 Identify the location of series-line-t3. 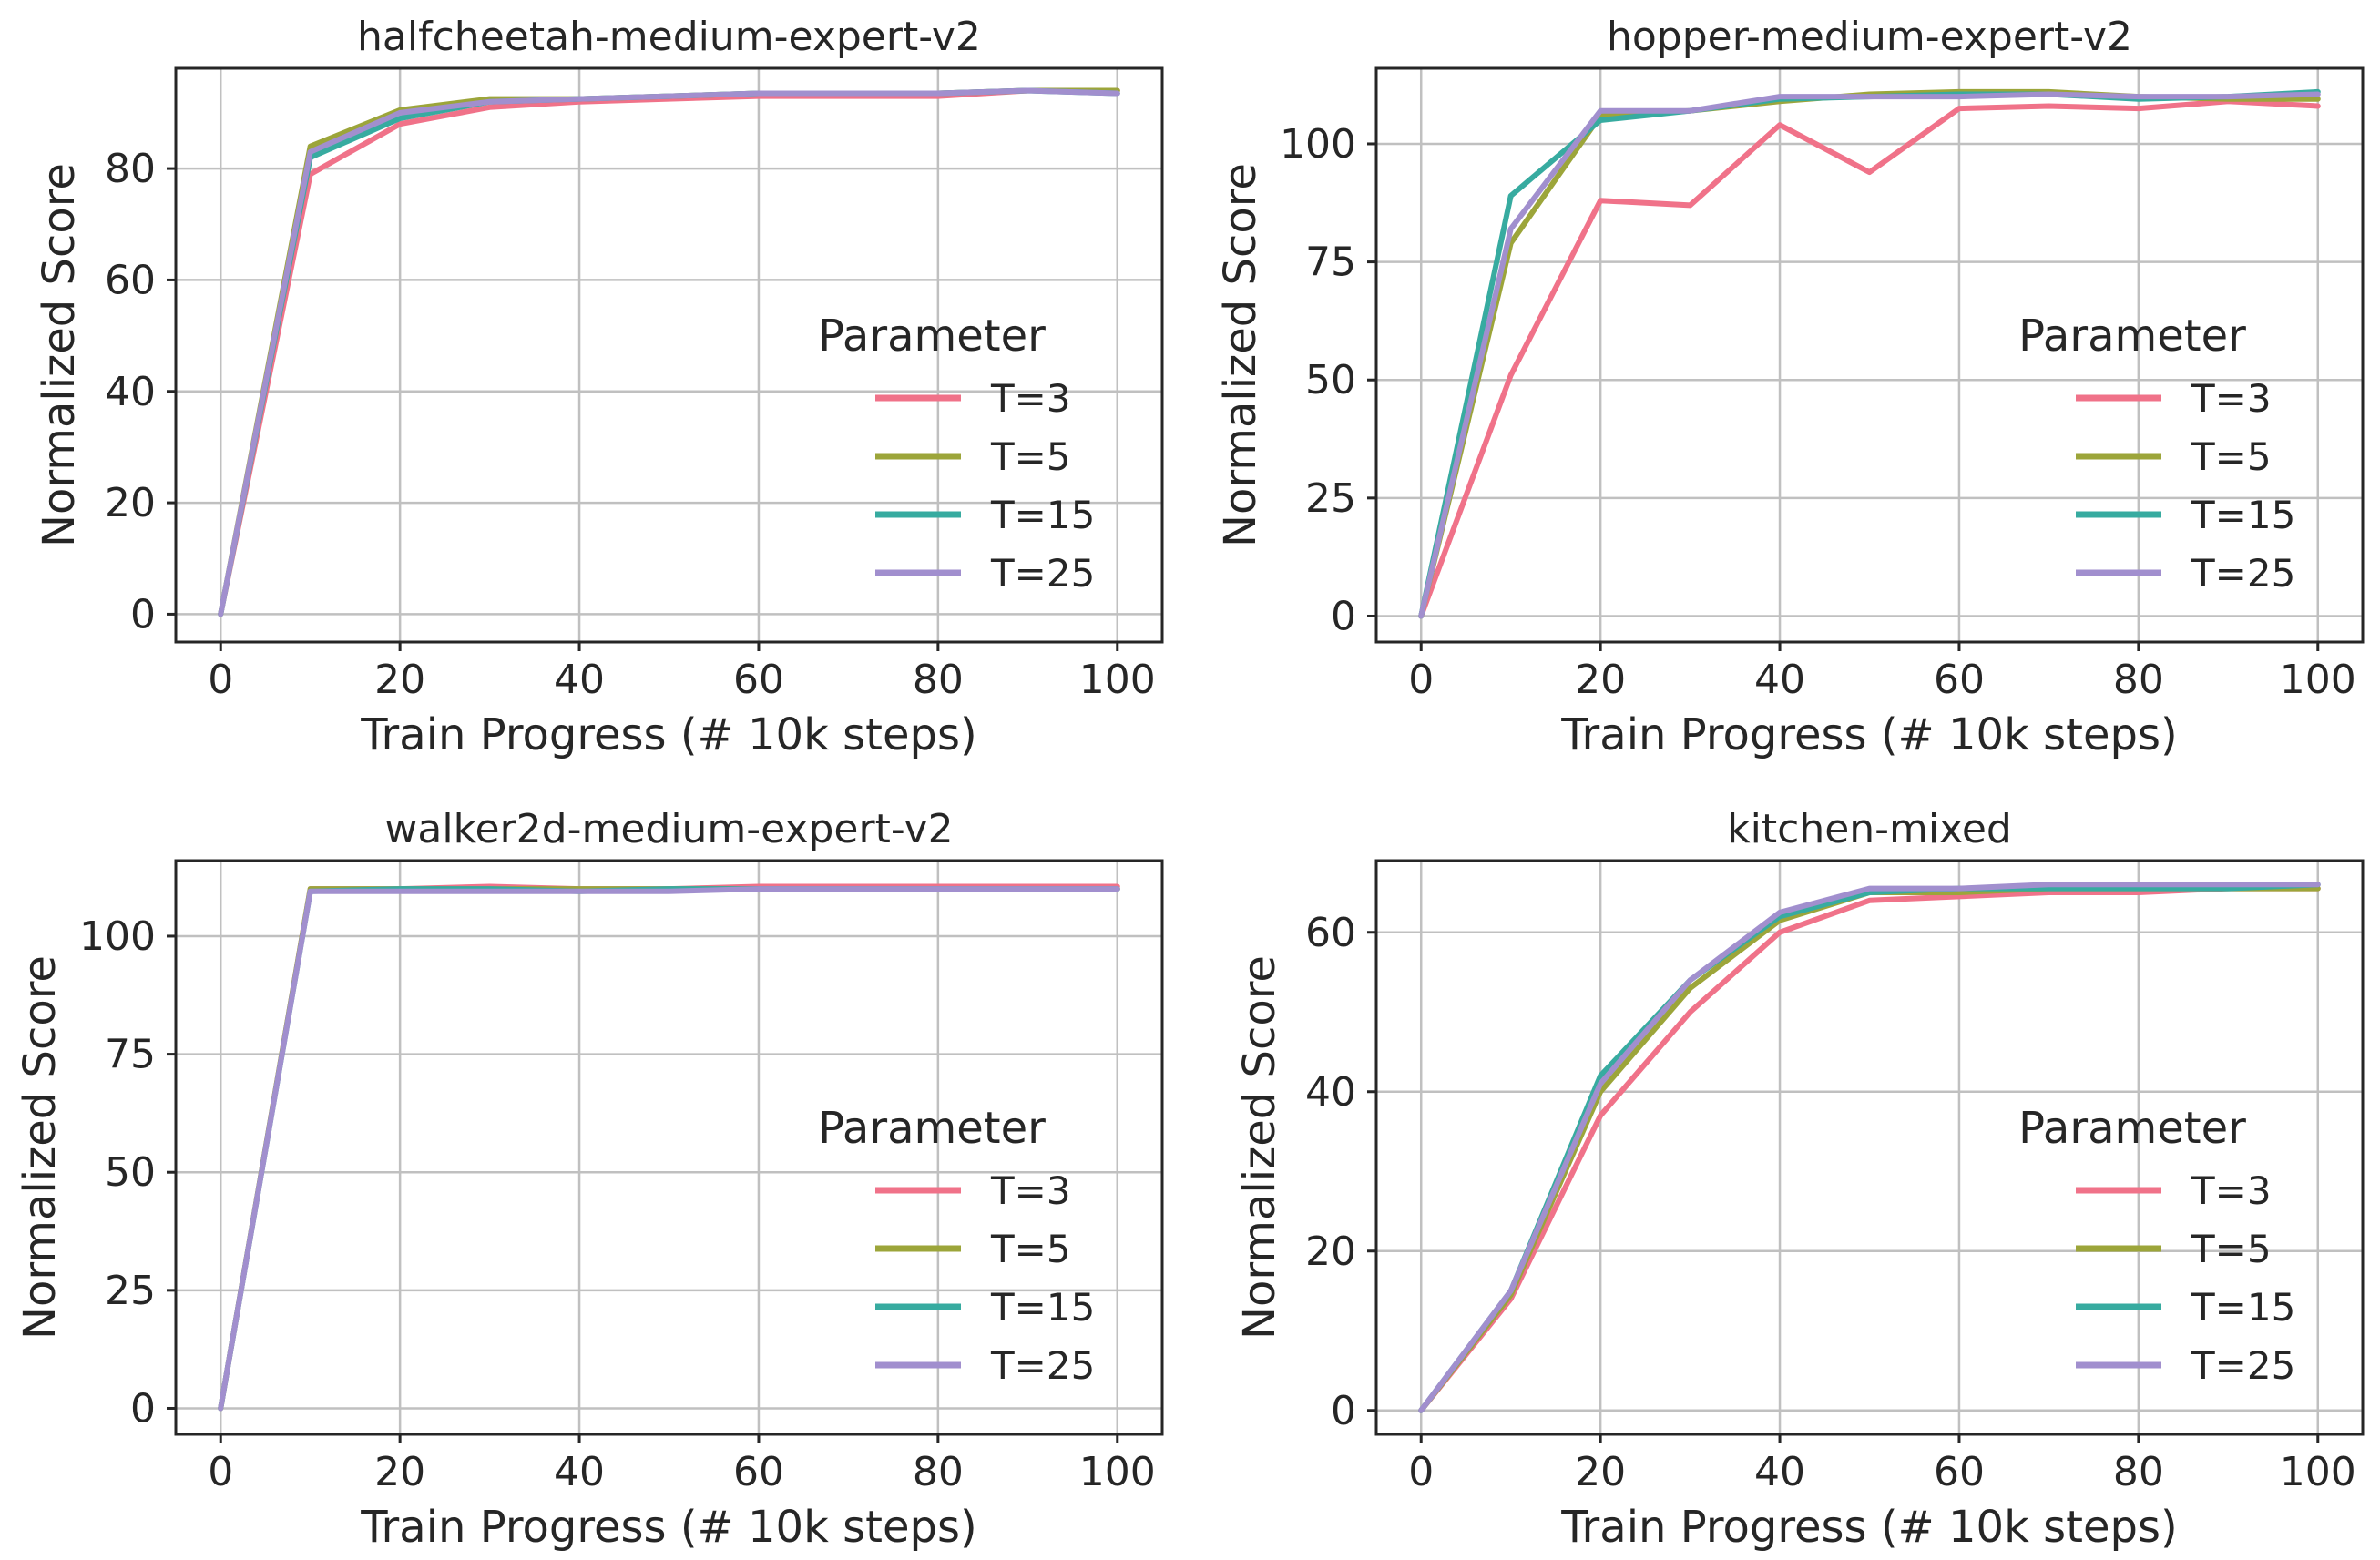
(1870, 358).